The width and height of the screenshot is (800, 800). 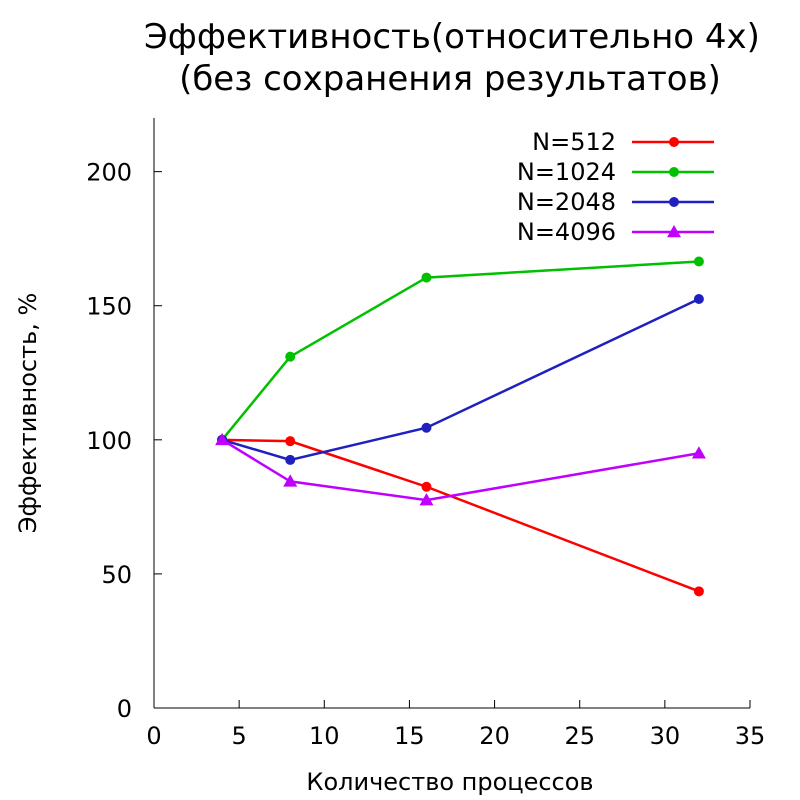 I want to click on y-tick-label: 150, so click(x=109, y=307).